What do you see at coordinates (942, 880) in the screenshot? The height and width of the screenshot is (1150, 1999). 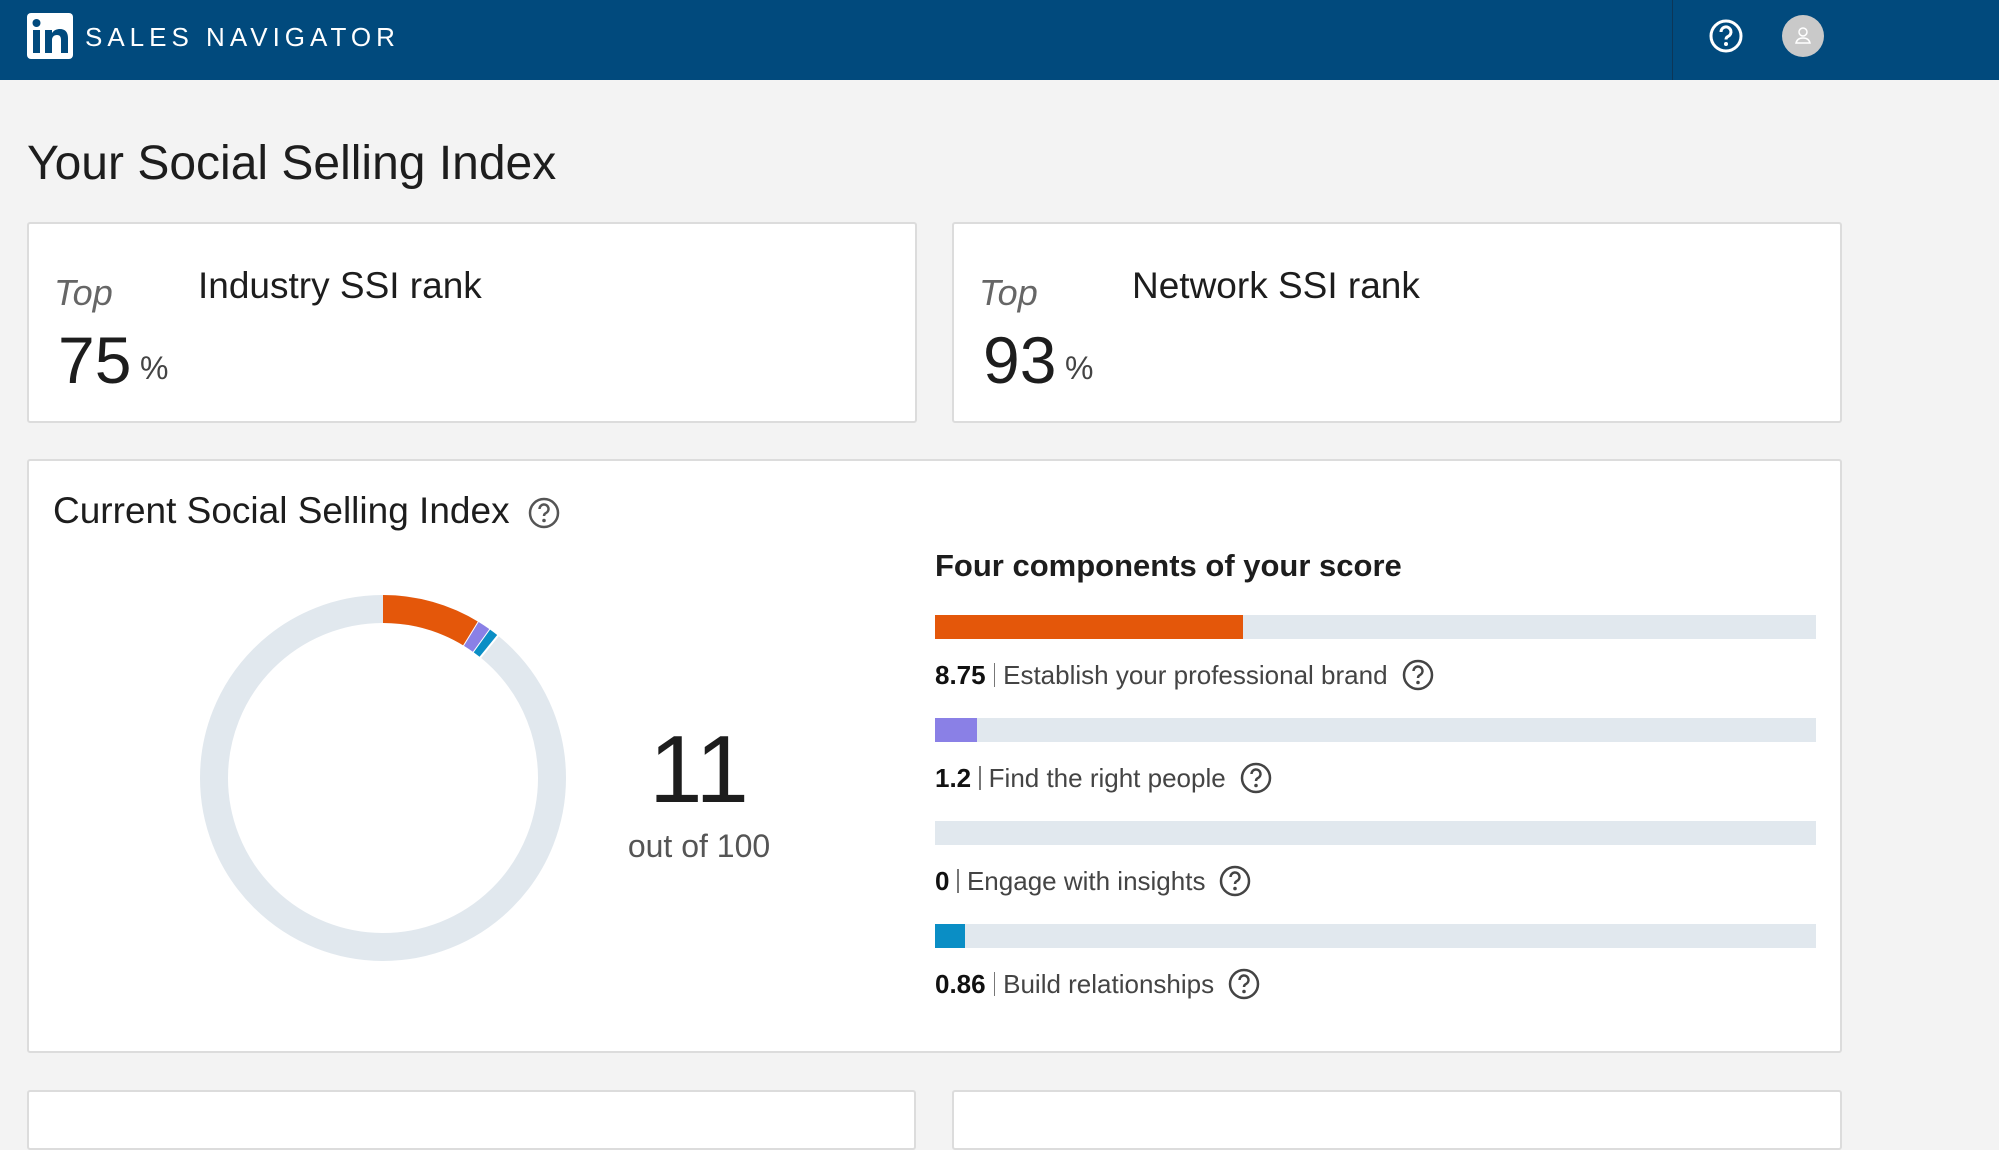 I see `component-value: 0` at bounding box center [942, 880].